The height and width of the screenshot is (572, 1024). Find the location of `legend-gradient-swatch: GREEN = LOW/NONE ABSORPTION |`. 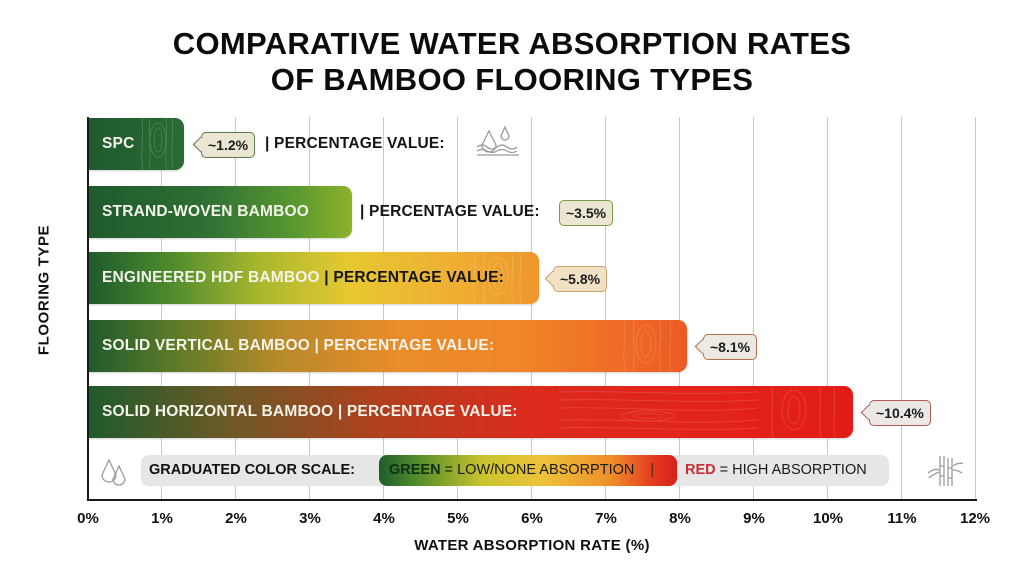

legend-gradient-swatch: GREEN = LOW/NONE ABSORPTION | is located at coordinates (528, 470).